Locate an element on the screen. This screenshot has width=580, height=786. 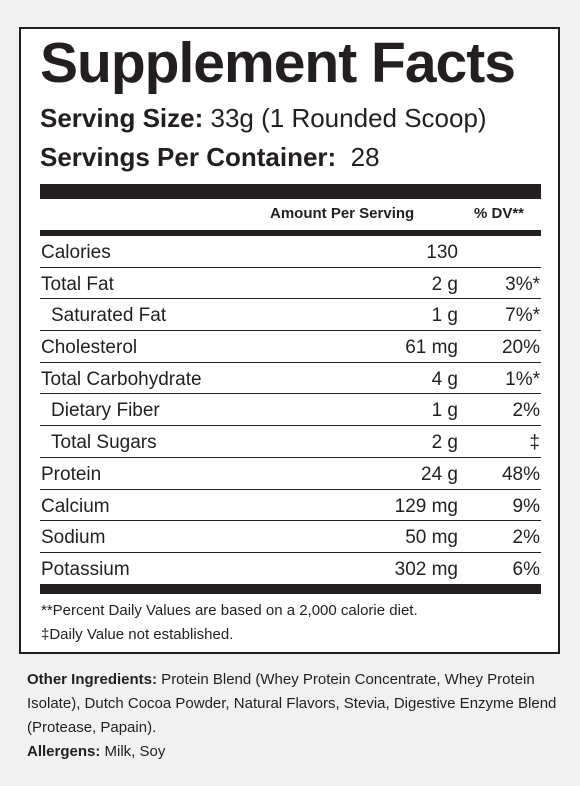
table-row: Total Sugars 2 g ‡ is located at coordinates (290, 442).